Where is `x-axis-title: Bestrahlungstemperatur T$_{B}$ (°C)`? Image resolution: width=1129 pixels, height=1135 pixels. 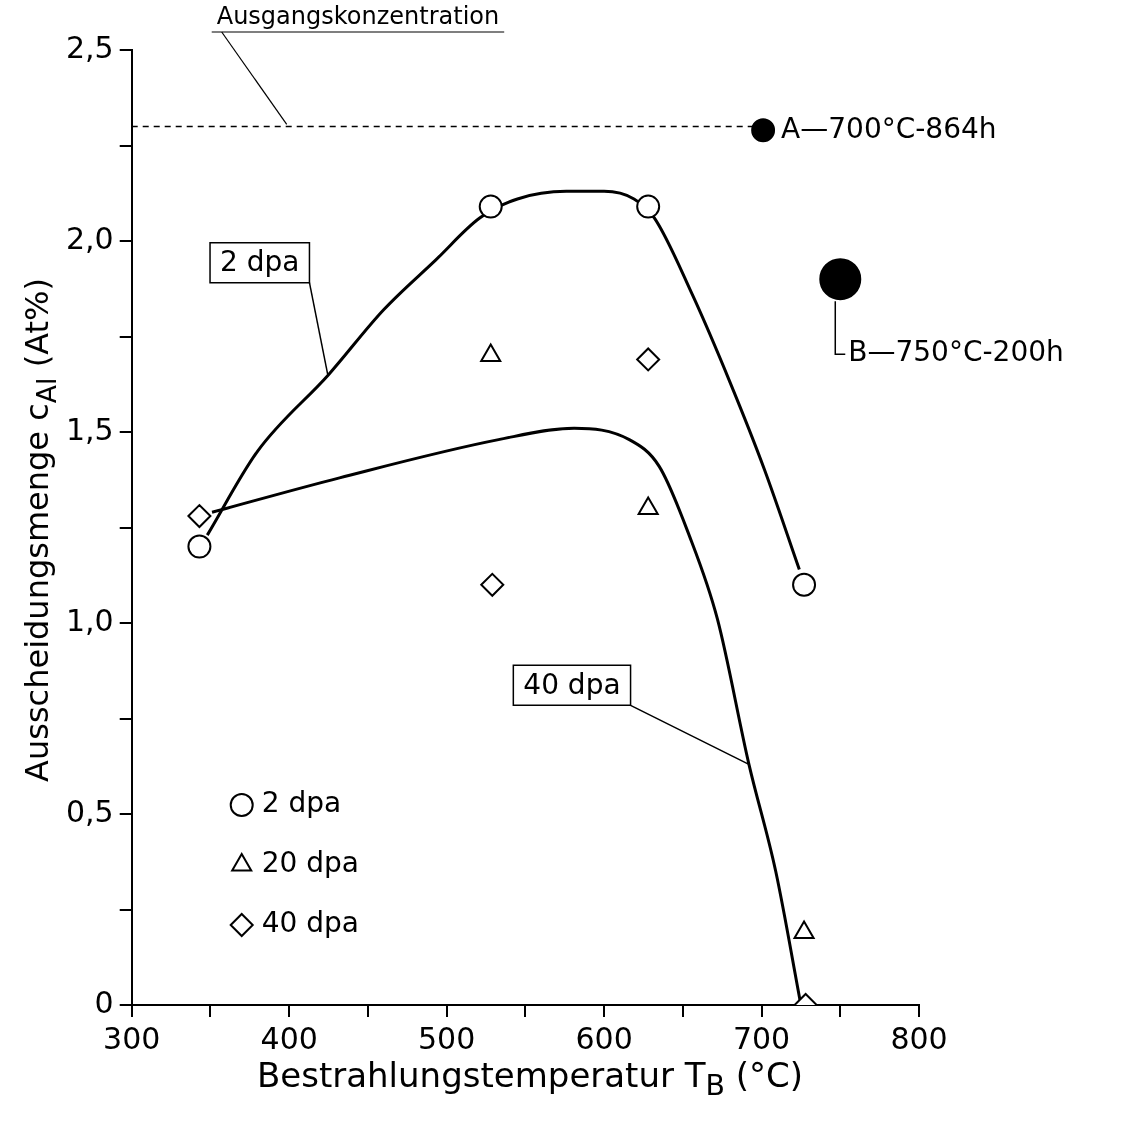
x-axis-title: Bestrahlungstemperatur T$_{B}$ (°C) is located at coordinates (530, 1078).